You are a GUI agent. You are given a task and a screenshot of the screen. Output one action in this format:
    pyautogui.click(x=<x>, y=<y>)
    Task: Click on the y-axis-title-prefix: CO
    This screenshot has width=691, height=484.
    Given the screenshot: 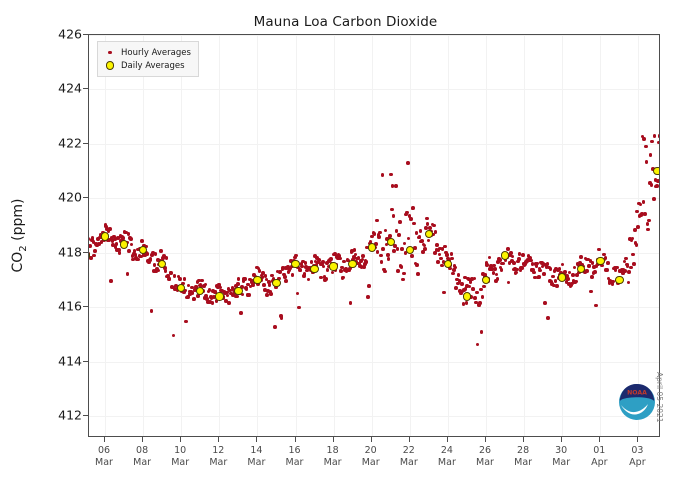 What is the action you would take?
    pyautogui.click(x=18, y=262)
    